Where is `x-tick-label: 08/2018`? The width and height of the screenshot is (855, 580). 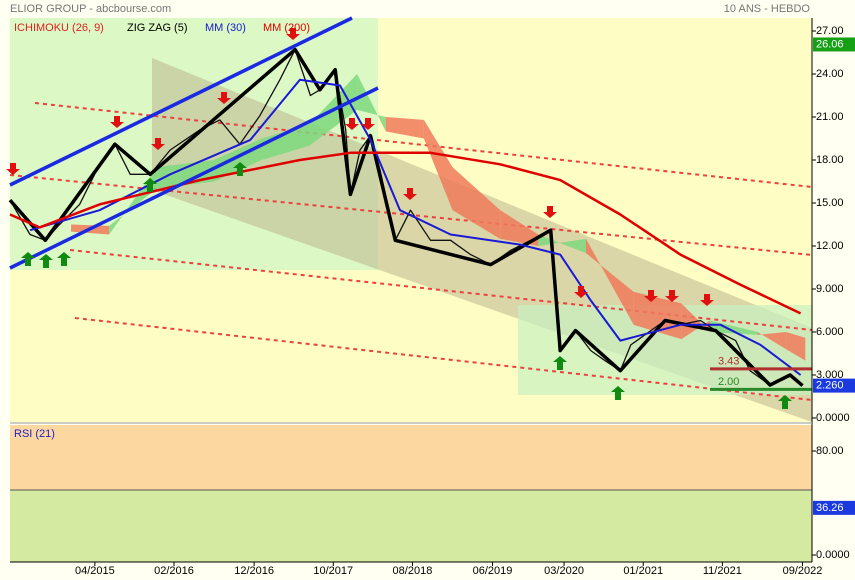 x-tick-label: 08/2018 is located at coordinates (413, 571).